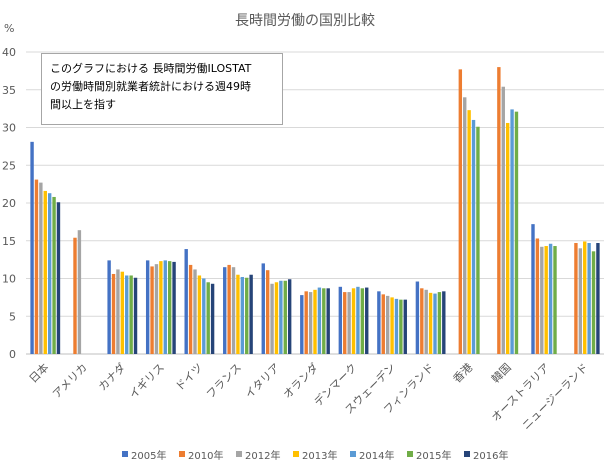 This screenshot has width=610, height=476. What do you see at coordinates (501, 373) in the screenshot?
I see `x-tick-label: 韓国` at bounding box center [501, 373].